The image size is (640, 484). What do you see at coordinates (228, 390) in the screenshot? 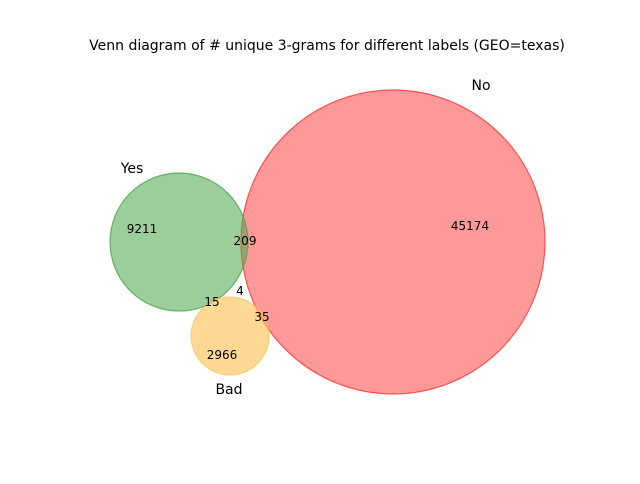
I see `set-bad-label: Bad` at bounding box center [228, 390].